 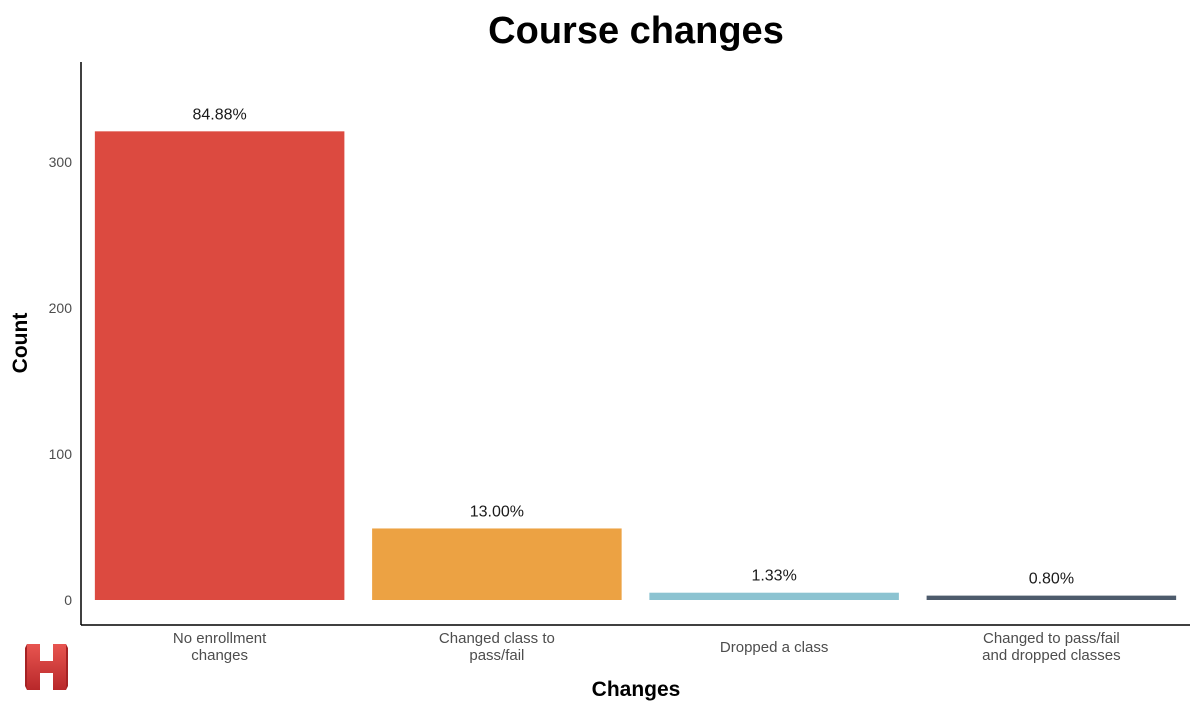 I want to click on y-tick-label: 0, so click(x=68, y=600).